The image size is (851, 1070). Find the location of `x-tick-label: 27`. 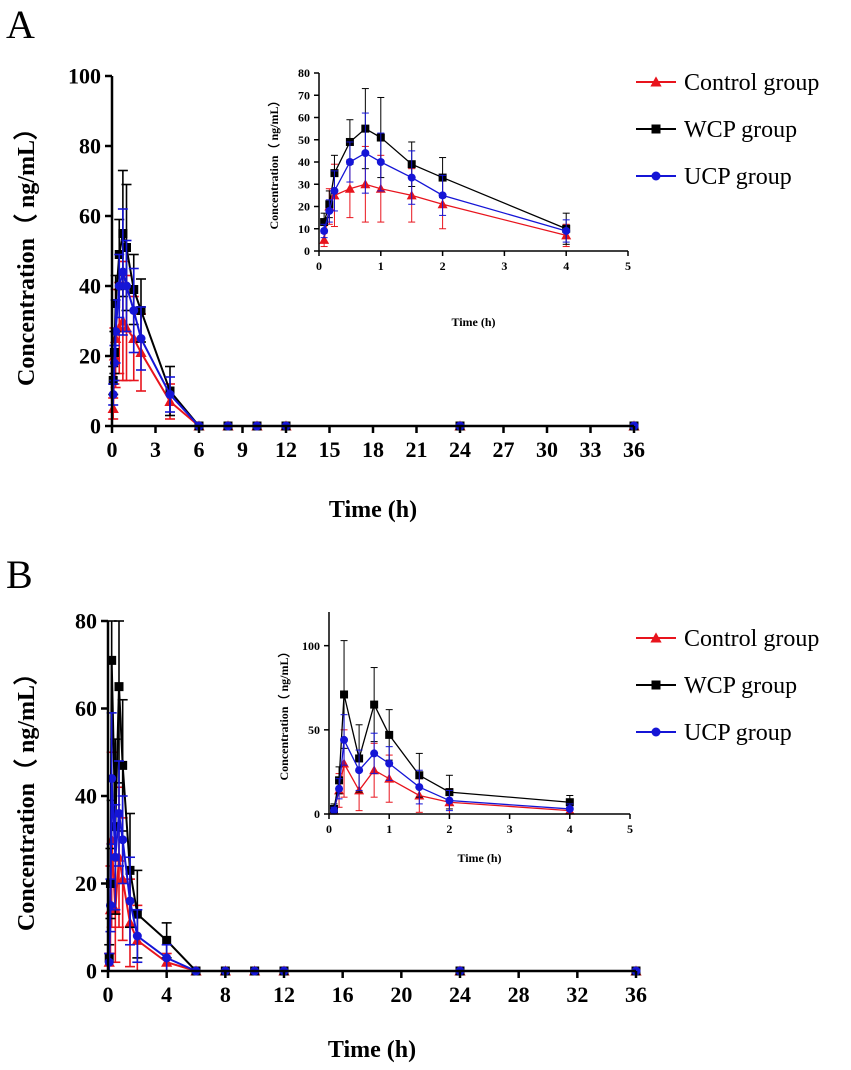

x-tick-label: 27 is located at coordinates (504, 449).